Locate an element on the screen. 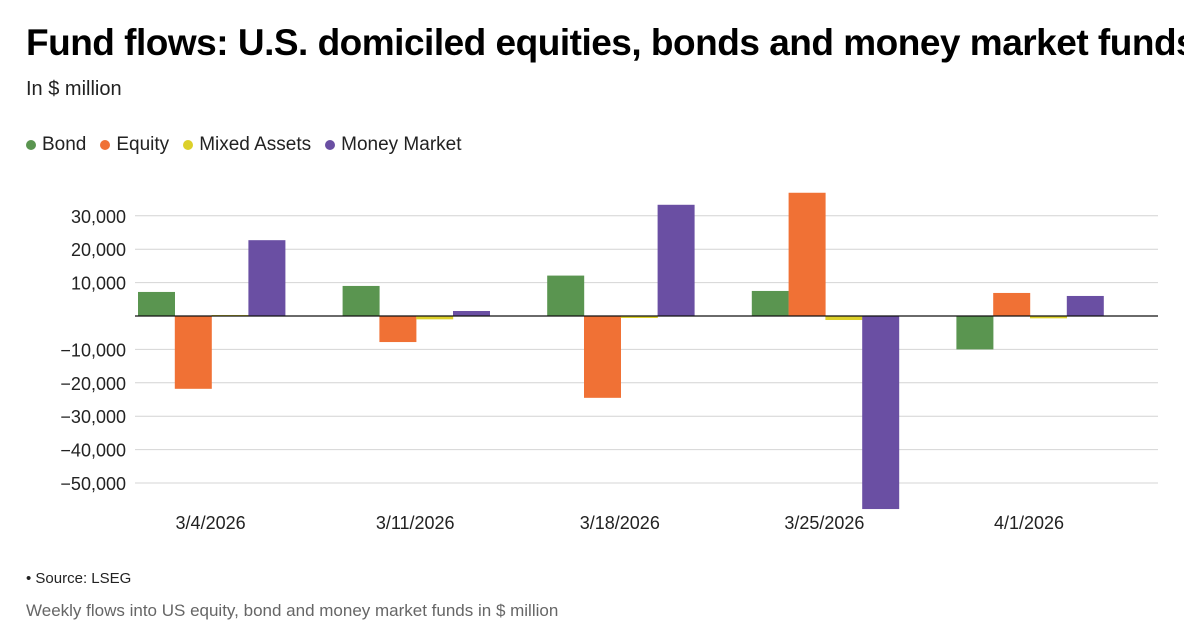  x-tick-label: 3/4/2026 is located at coordinates (211, 523).